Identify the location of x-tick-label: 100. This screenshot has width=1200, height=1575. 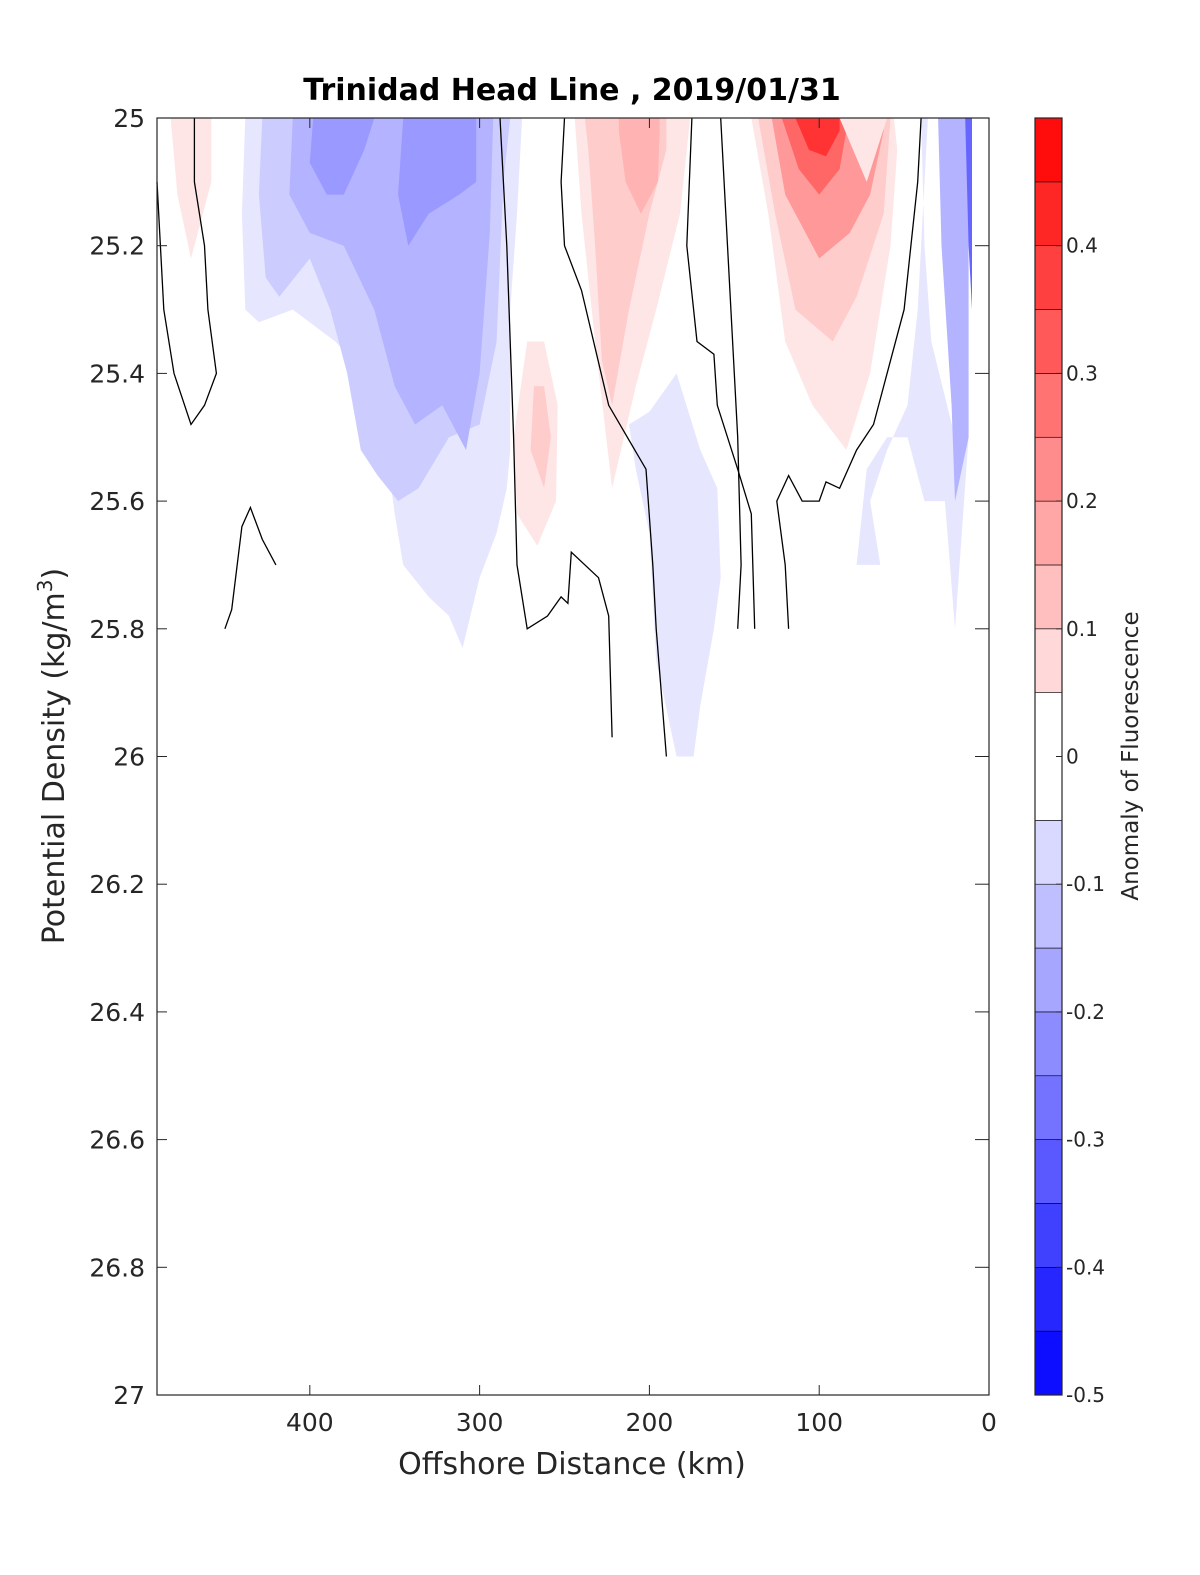
(819, 1422).